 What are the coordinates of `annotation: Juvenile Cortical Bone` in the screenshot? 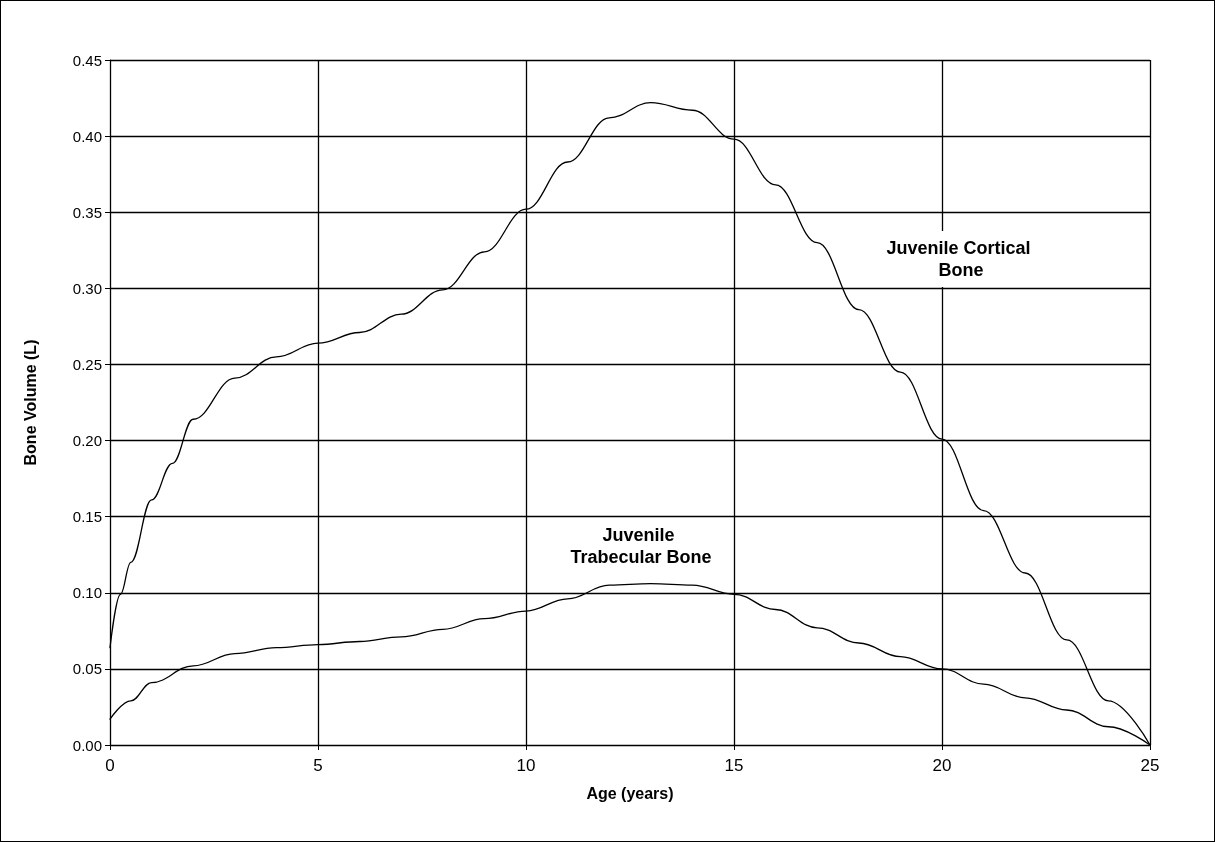 It's located at (961, 259).